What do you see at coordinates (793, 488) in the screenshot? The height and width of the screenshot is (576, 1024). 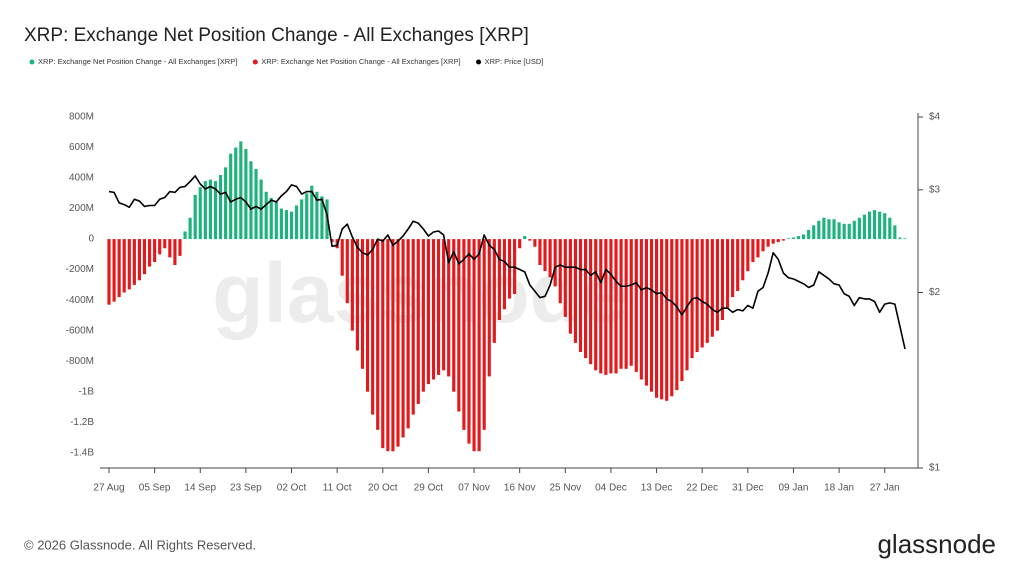 I see `x-tick-label: 09 Jan` at bounding box center [793, 488].